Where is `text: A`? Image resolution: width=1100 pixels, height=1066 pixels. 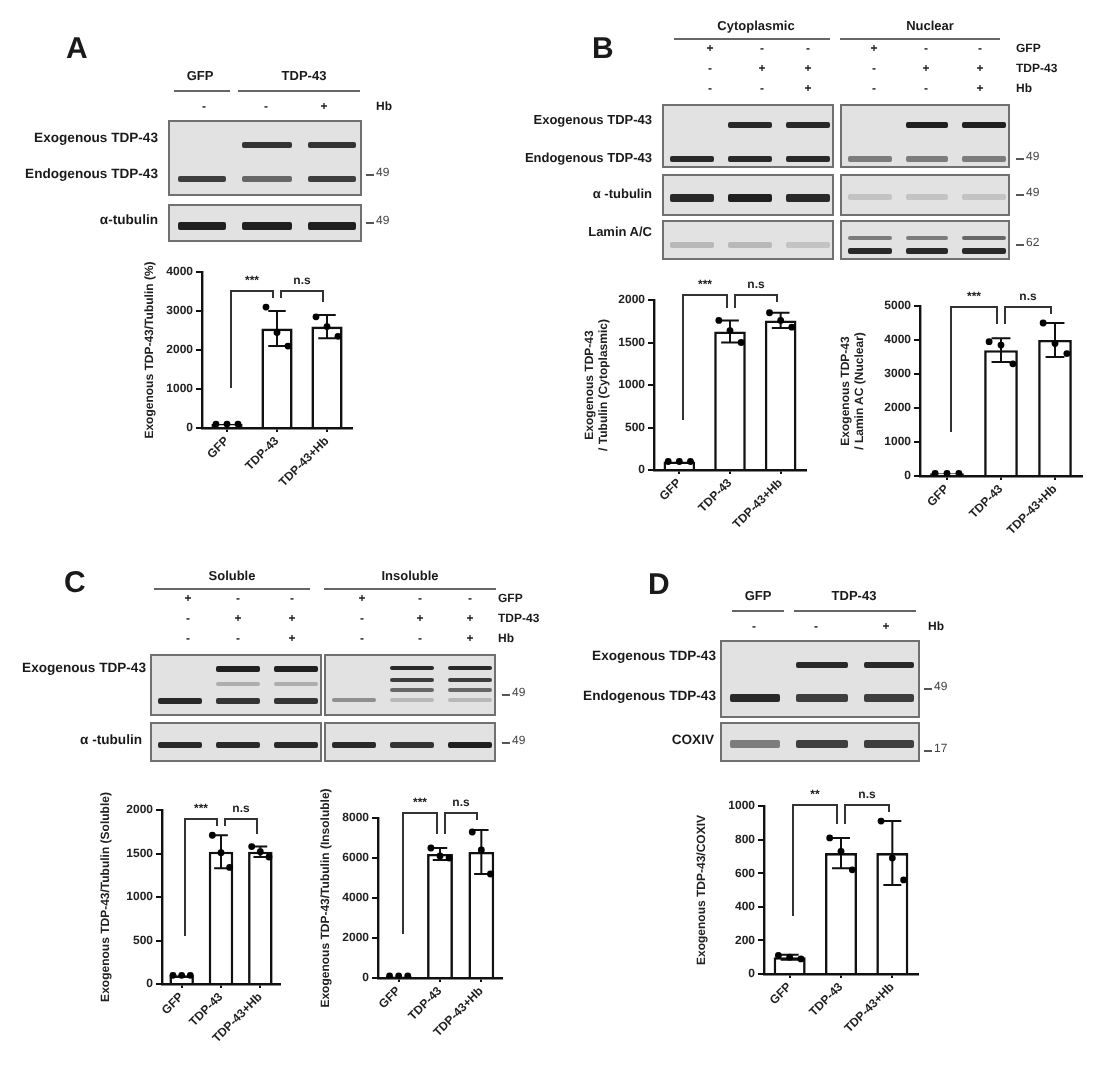
text: A is located at coordinates (77, 48).